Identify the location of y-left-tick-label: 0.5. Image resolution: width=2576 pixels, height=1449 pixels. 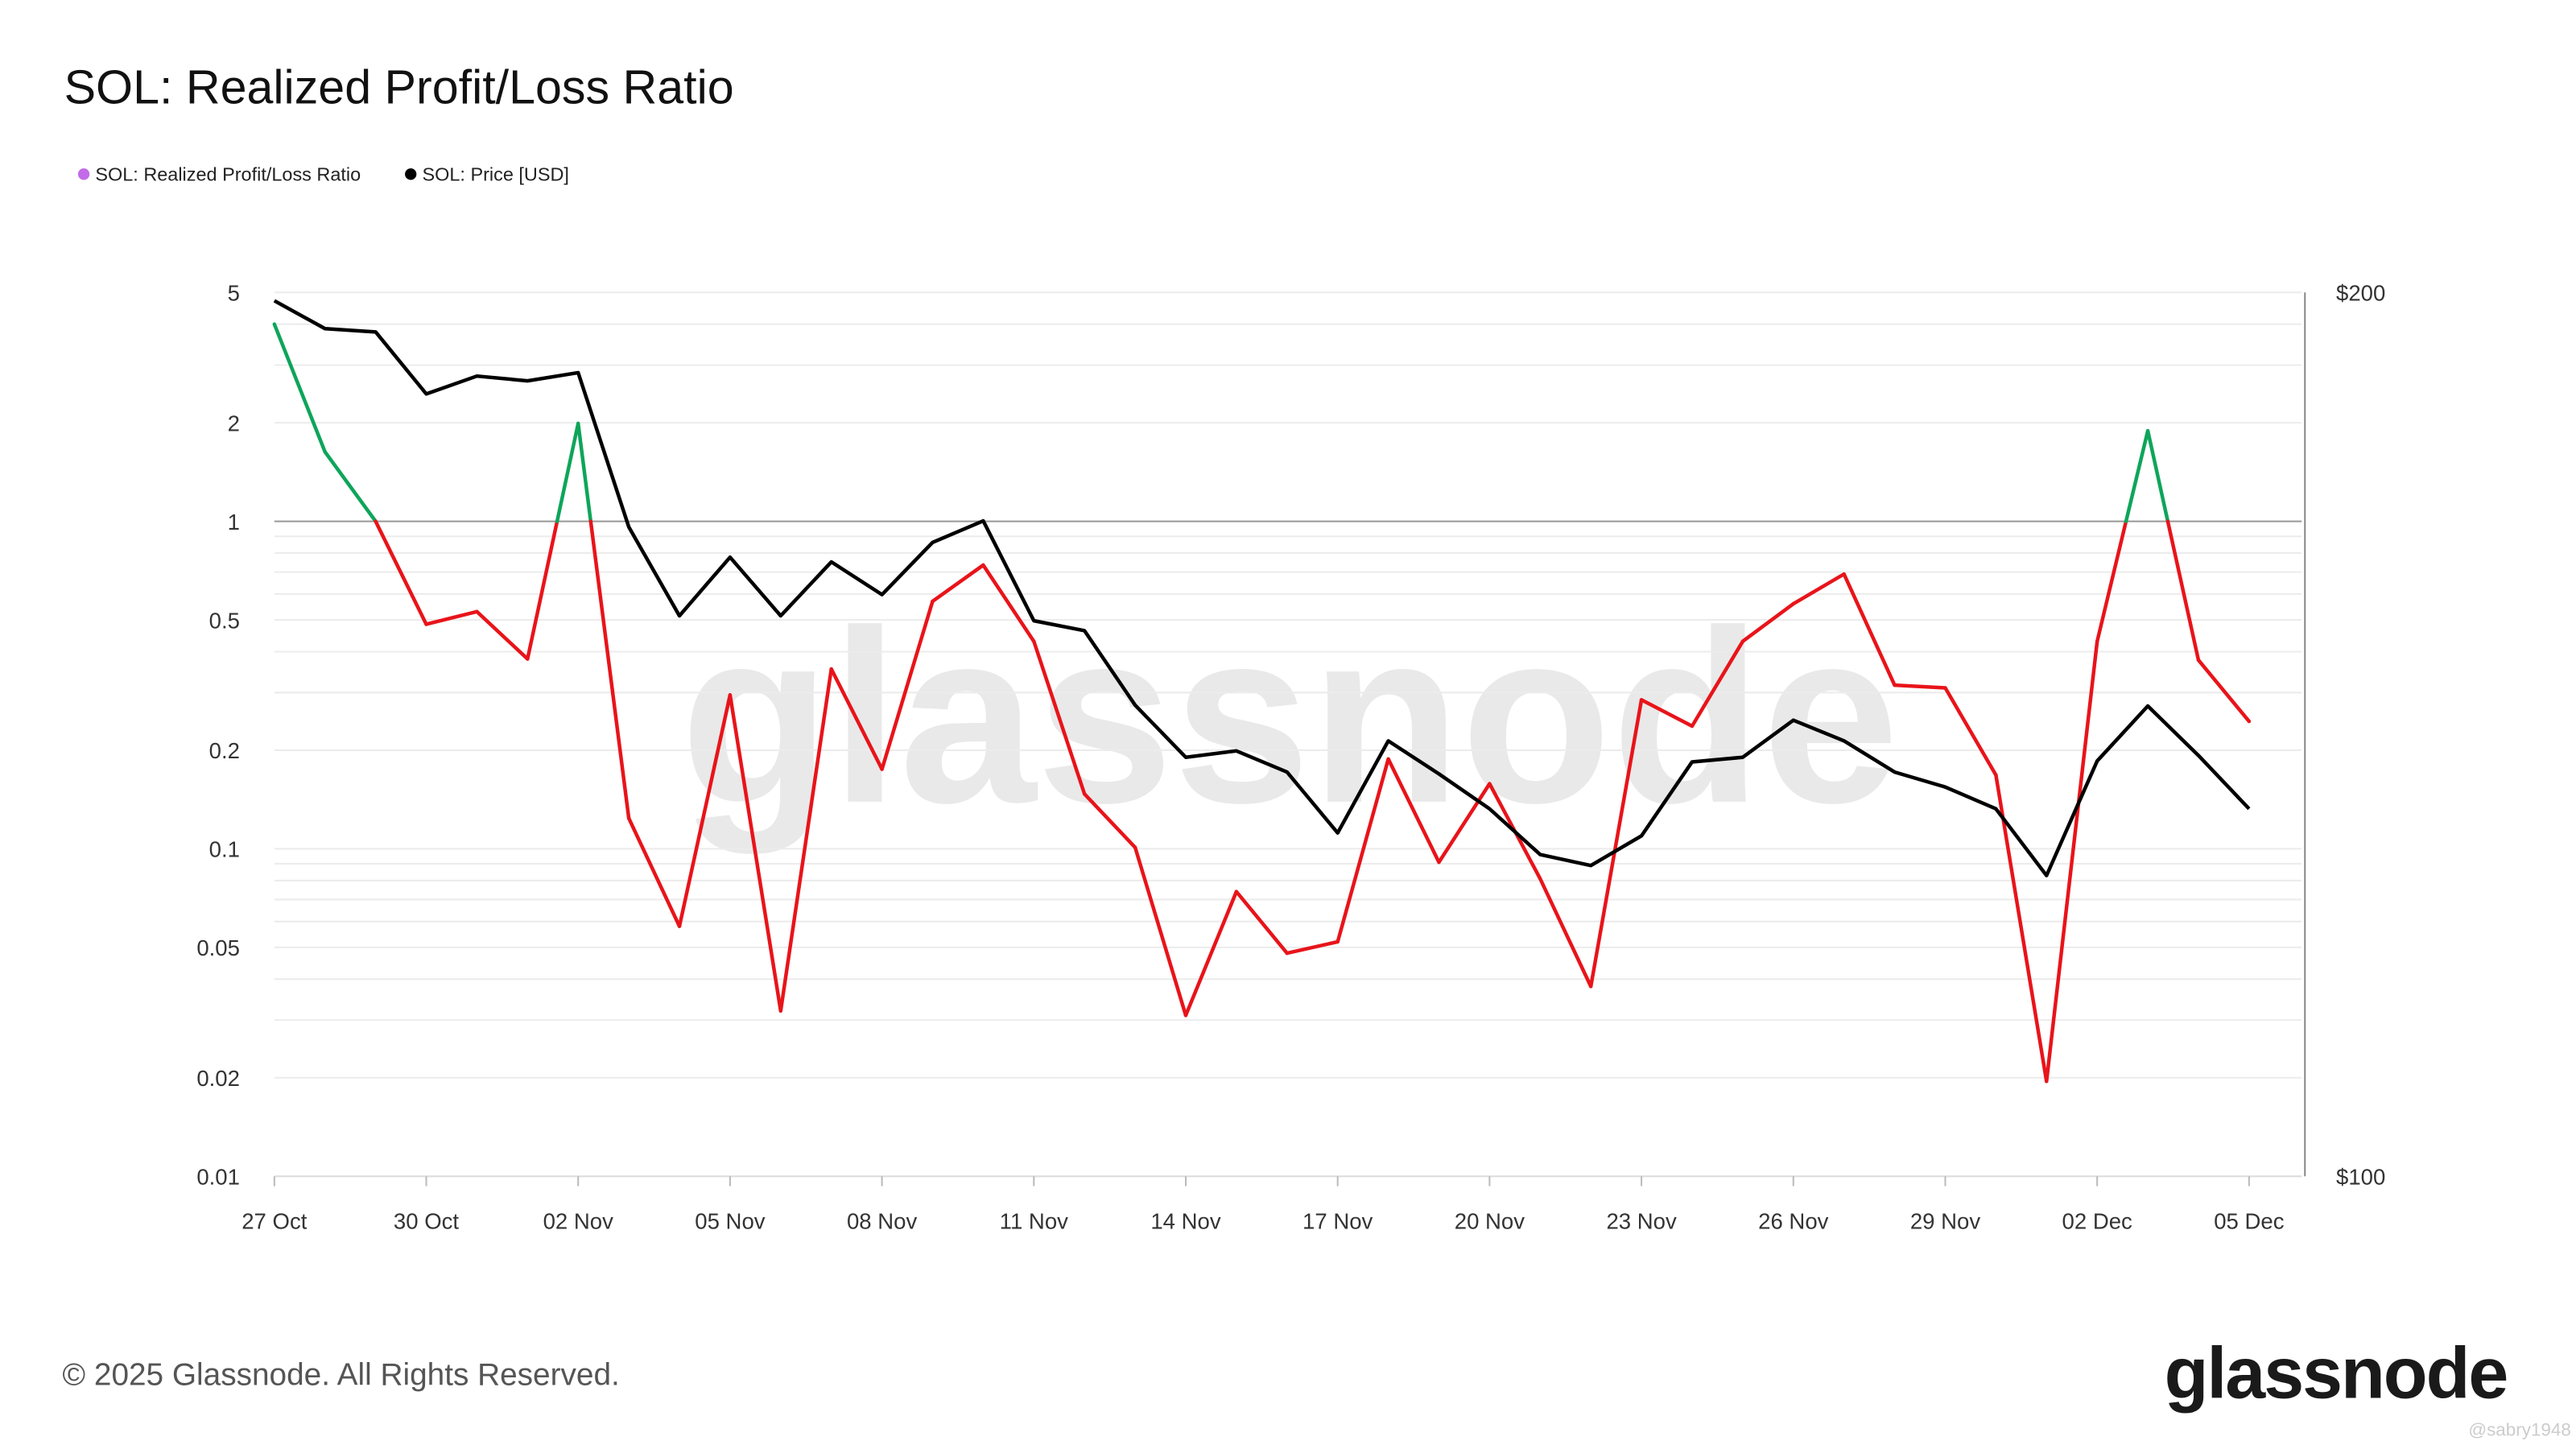
(224, 620).